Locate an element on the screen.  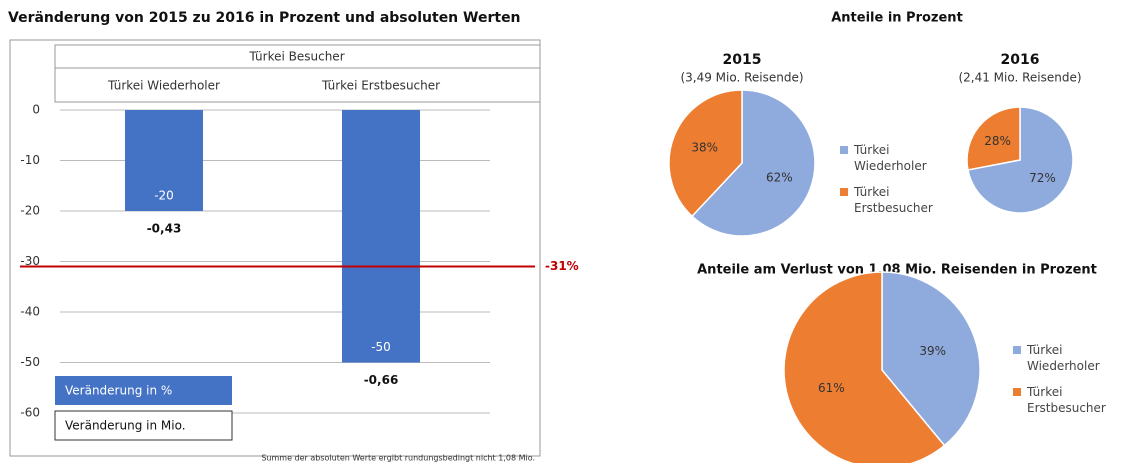
bar-value-label: -20 is located at coordinates (164, 196).